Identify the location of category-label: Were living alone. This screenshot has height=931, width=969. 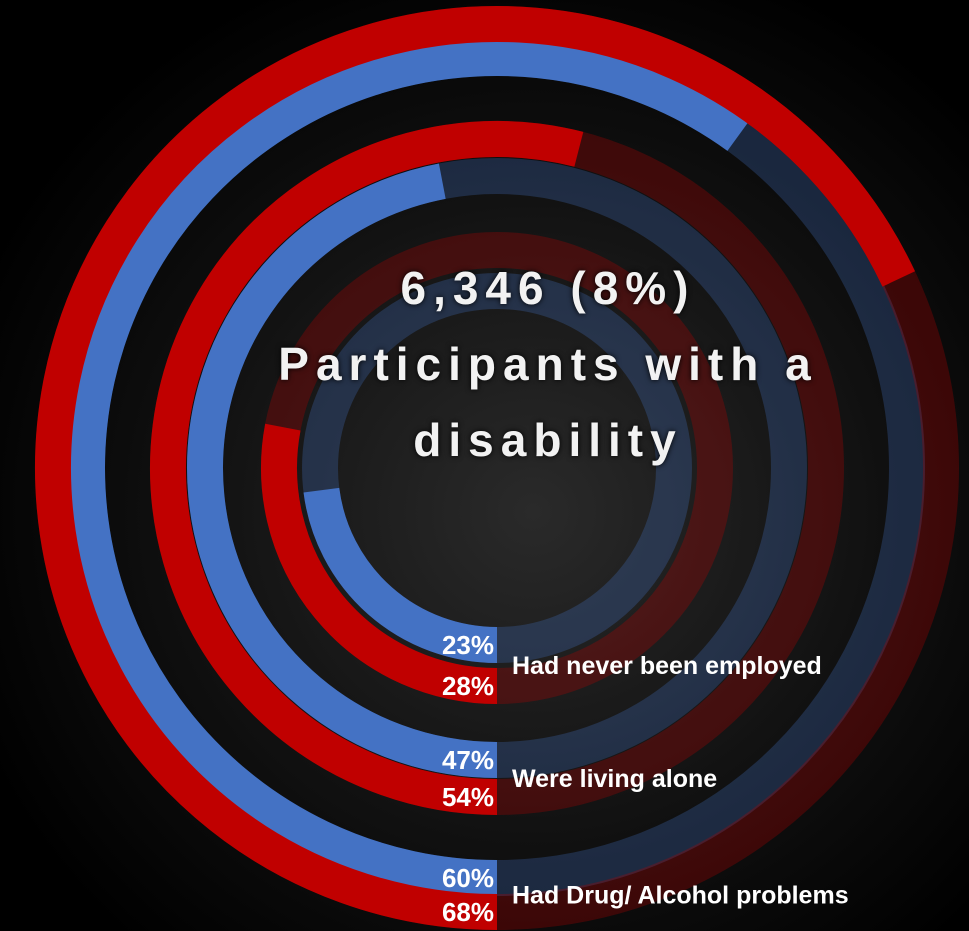
(614, 779).